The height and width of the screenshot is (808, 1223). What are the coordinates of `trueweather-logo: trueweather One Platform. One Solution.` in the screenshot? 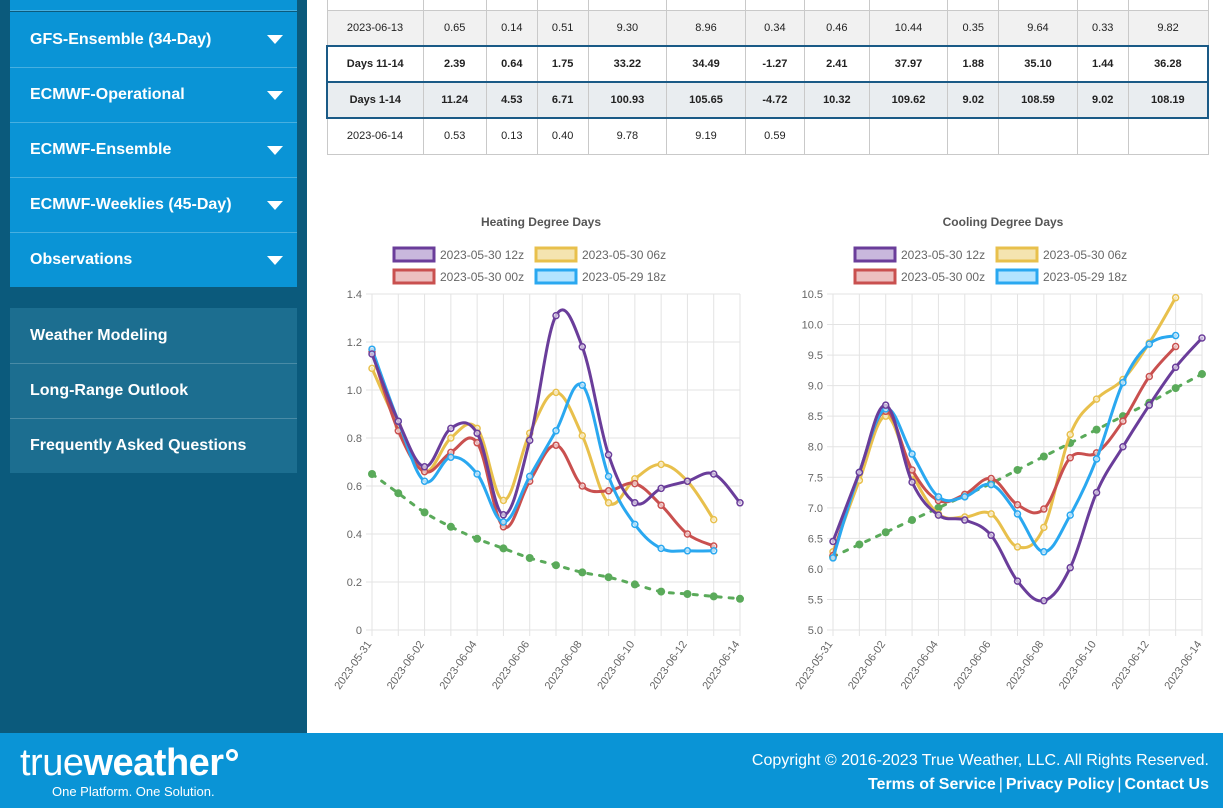 It's located at (129, 771).